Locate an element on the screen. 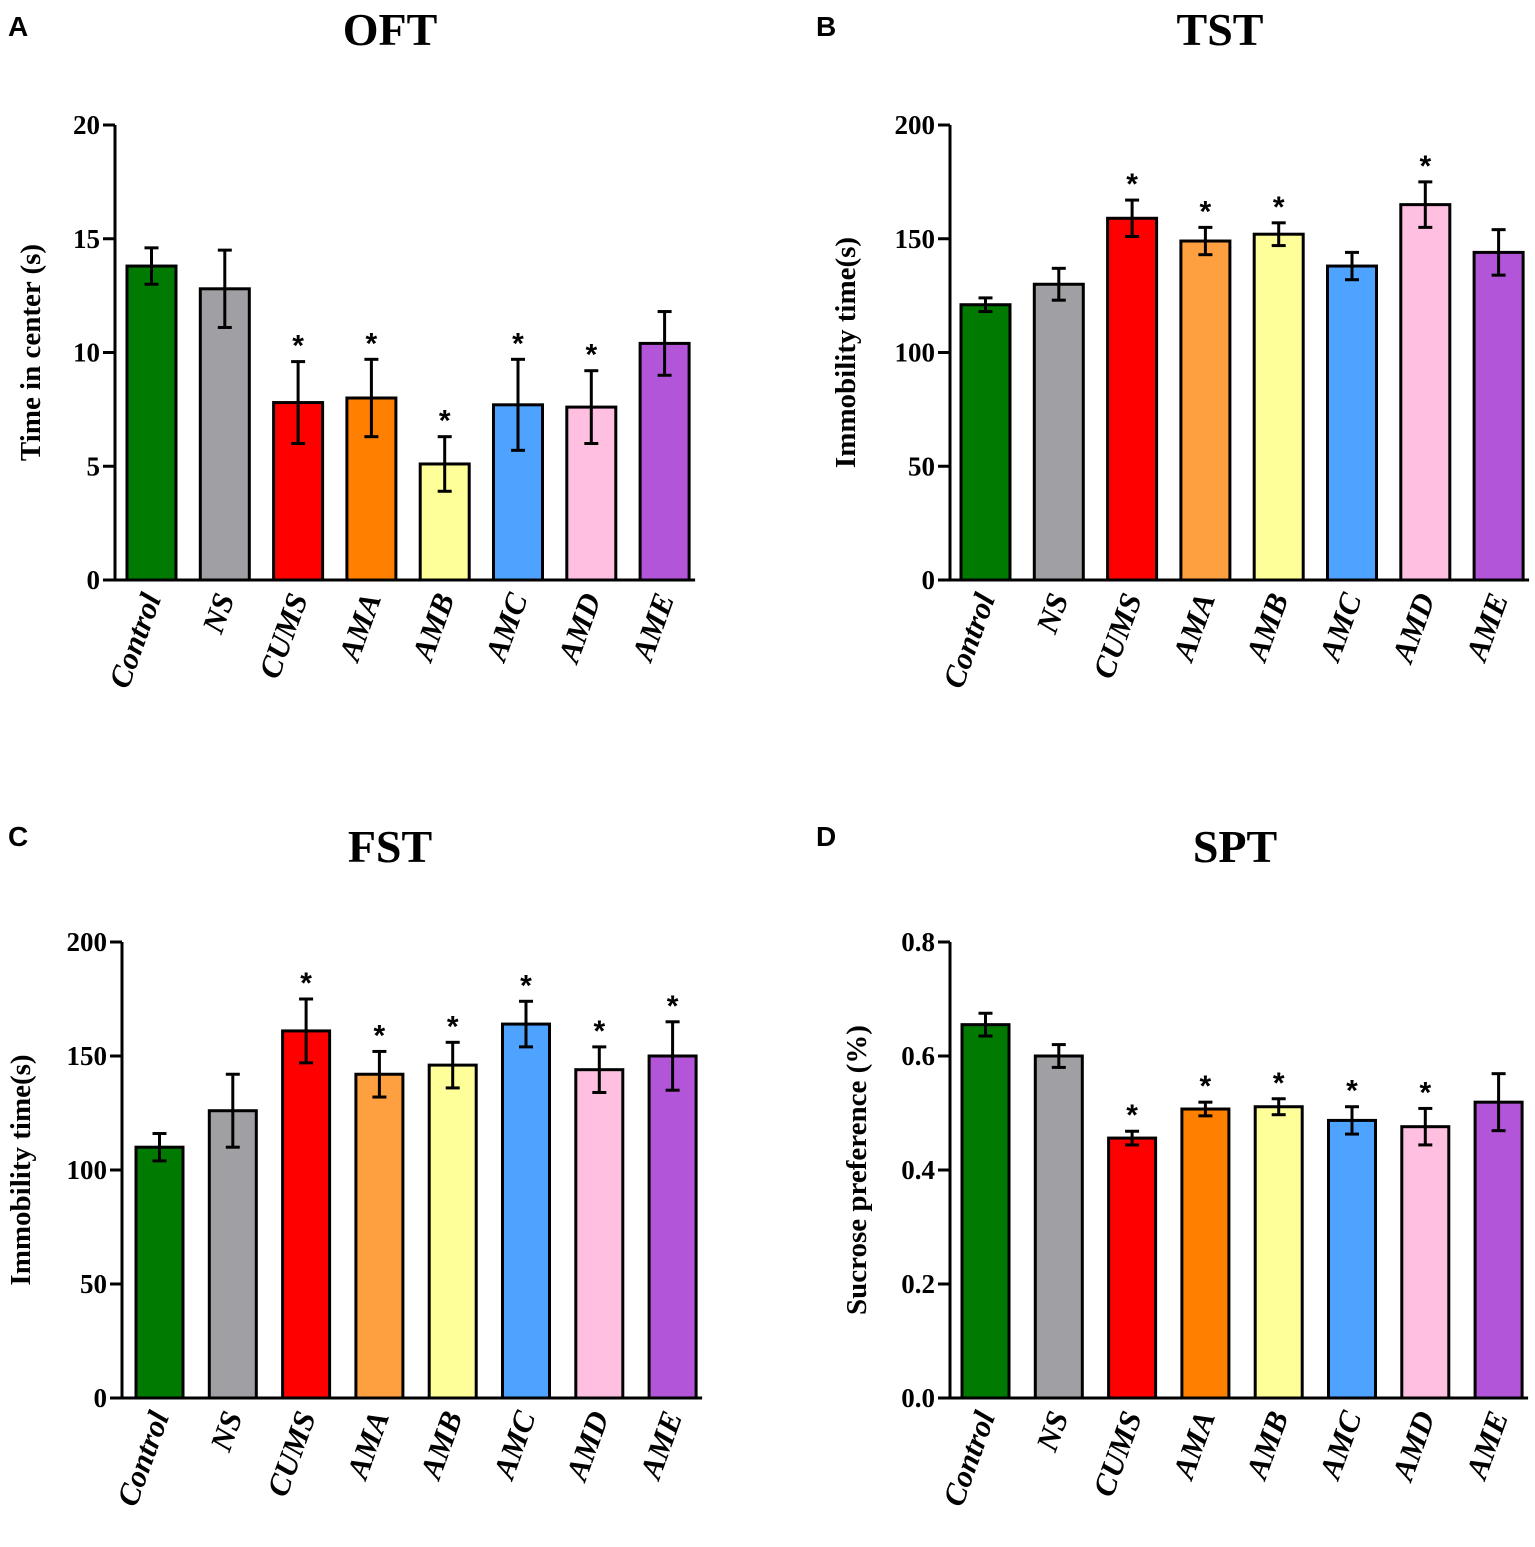 The width and height of the screenshot is (1535, 1547). bar-ama is located at coordinates (1205, 410).